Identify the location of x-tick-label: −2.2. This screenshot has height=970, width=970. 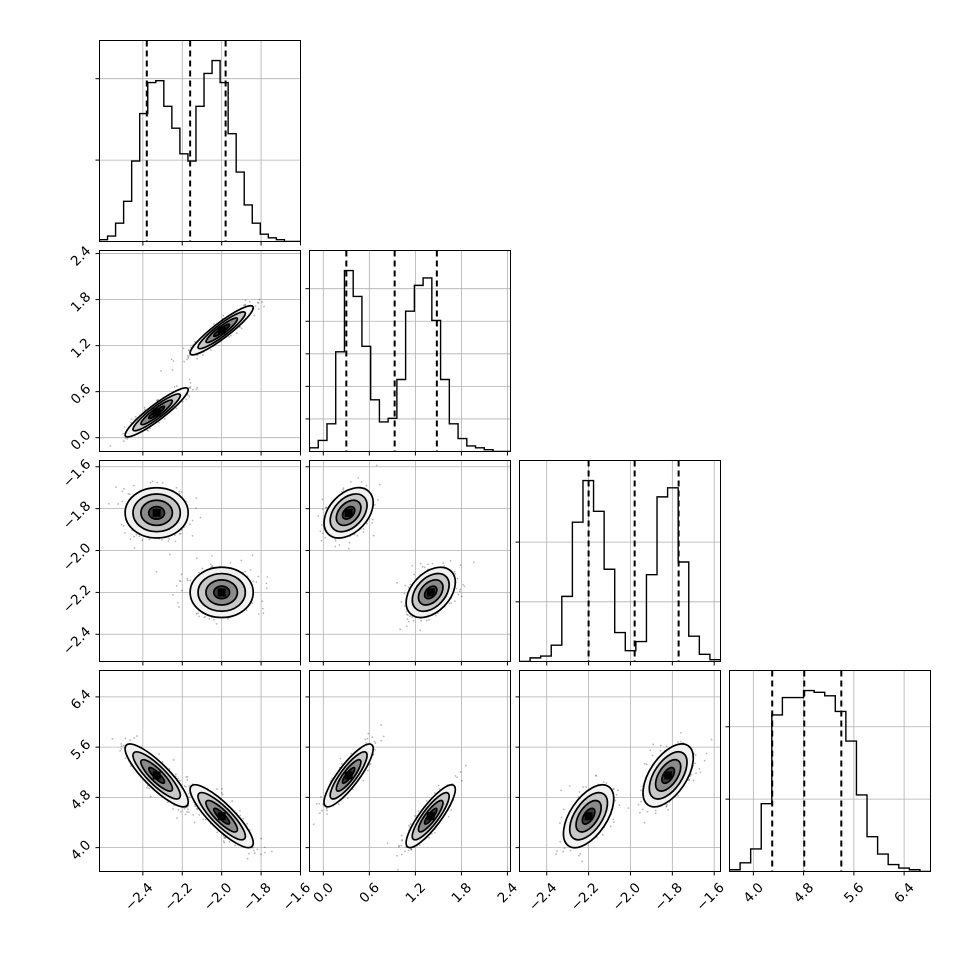
(178, 897).